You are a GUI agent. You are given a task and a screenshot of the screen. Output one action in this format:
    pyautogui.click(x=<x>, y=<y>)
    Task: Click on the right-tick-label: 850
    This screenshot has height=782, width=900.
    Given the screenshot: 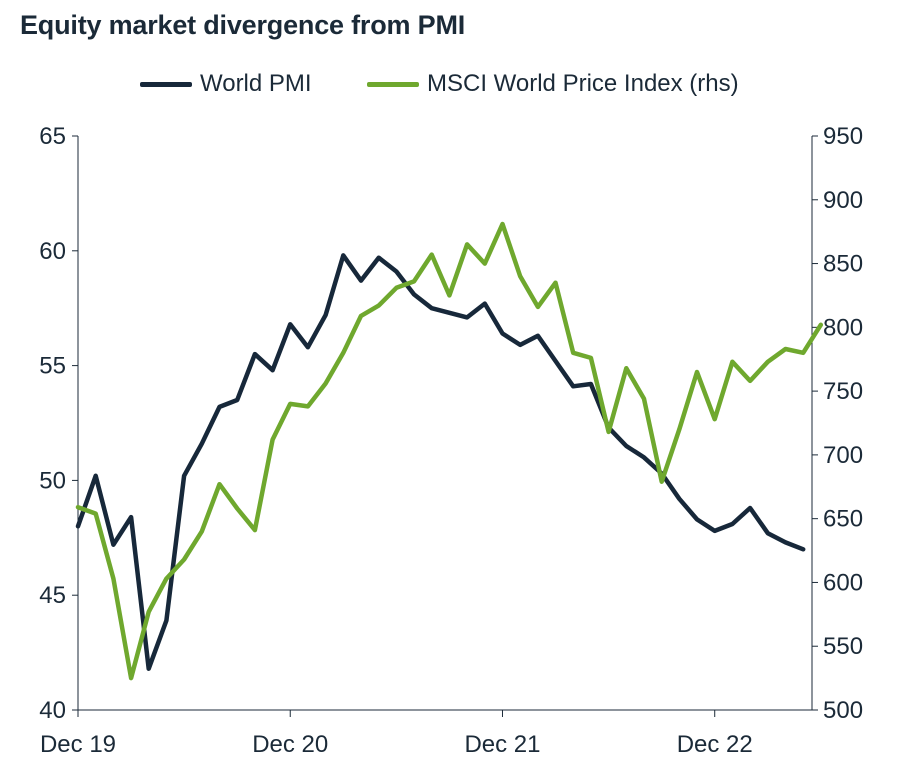 What is the action you would take?
    pyautogui.click(x=843, y=264)
    